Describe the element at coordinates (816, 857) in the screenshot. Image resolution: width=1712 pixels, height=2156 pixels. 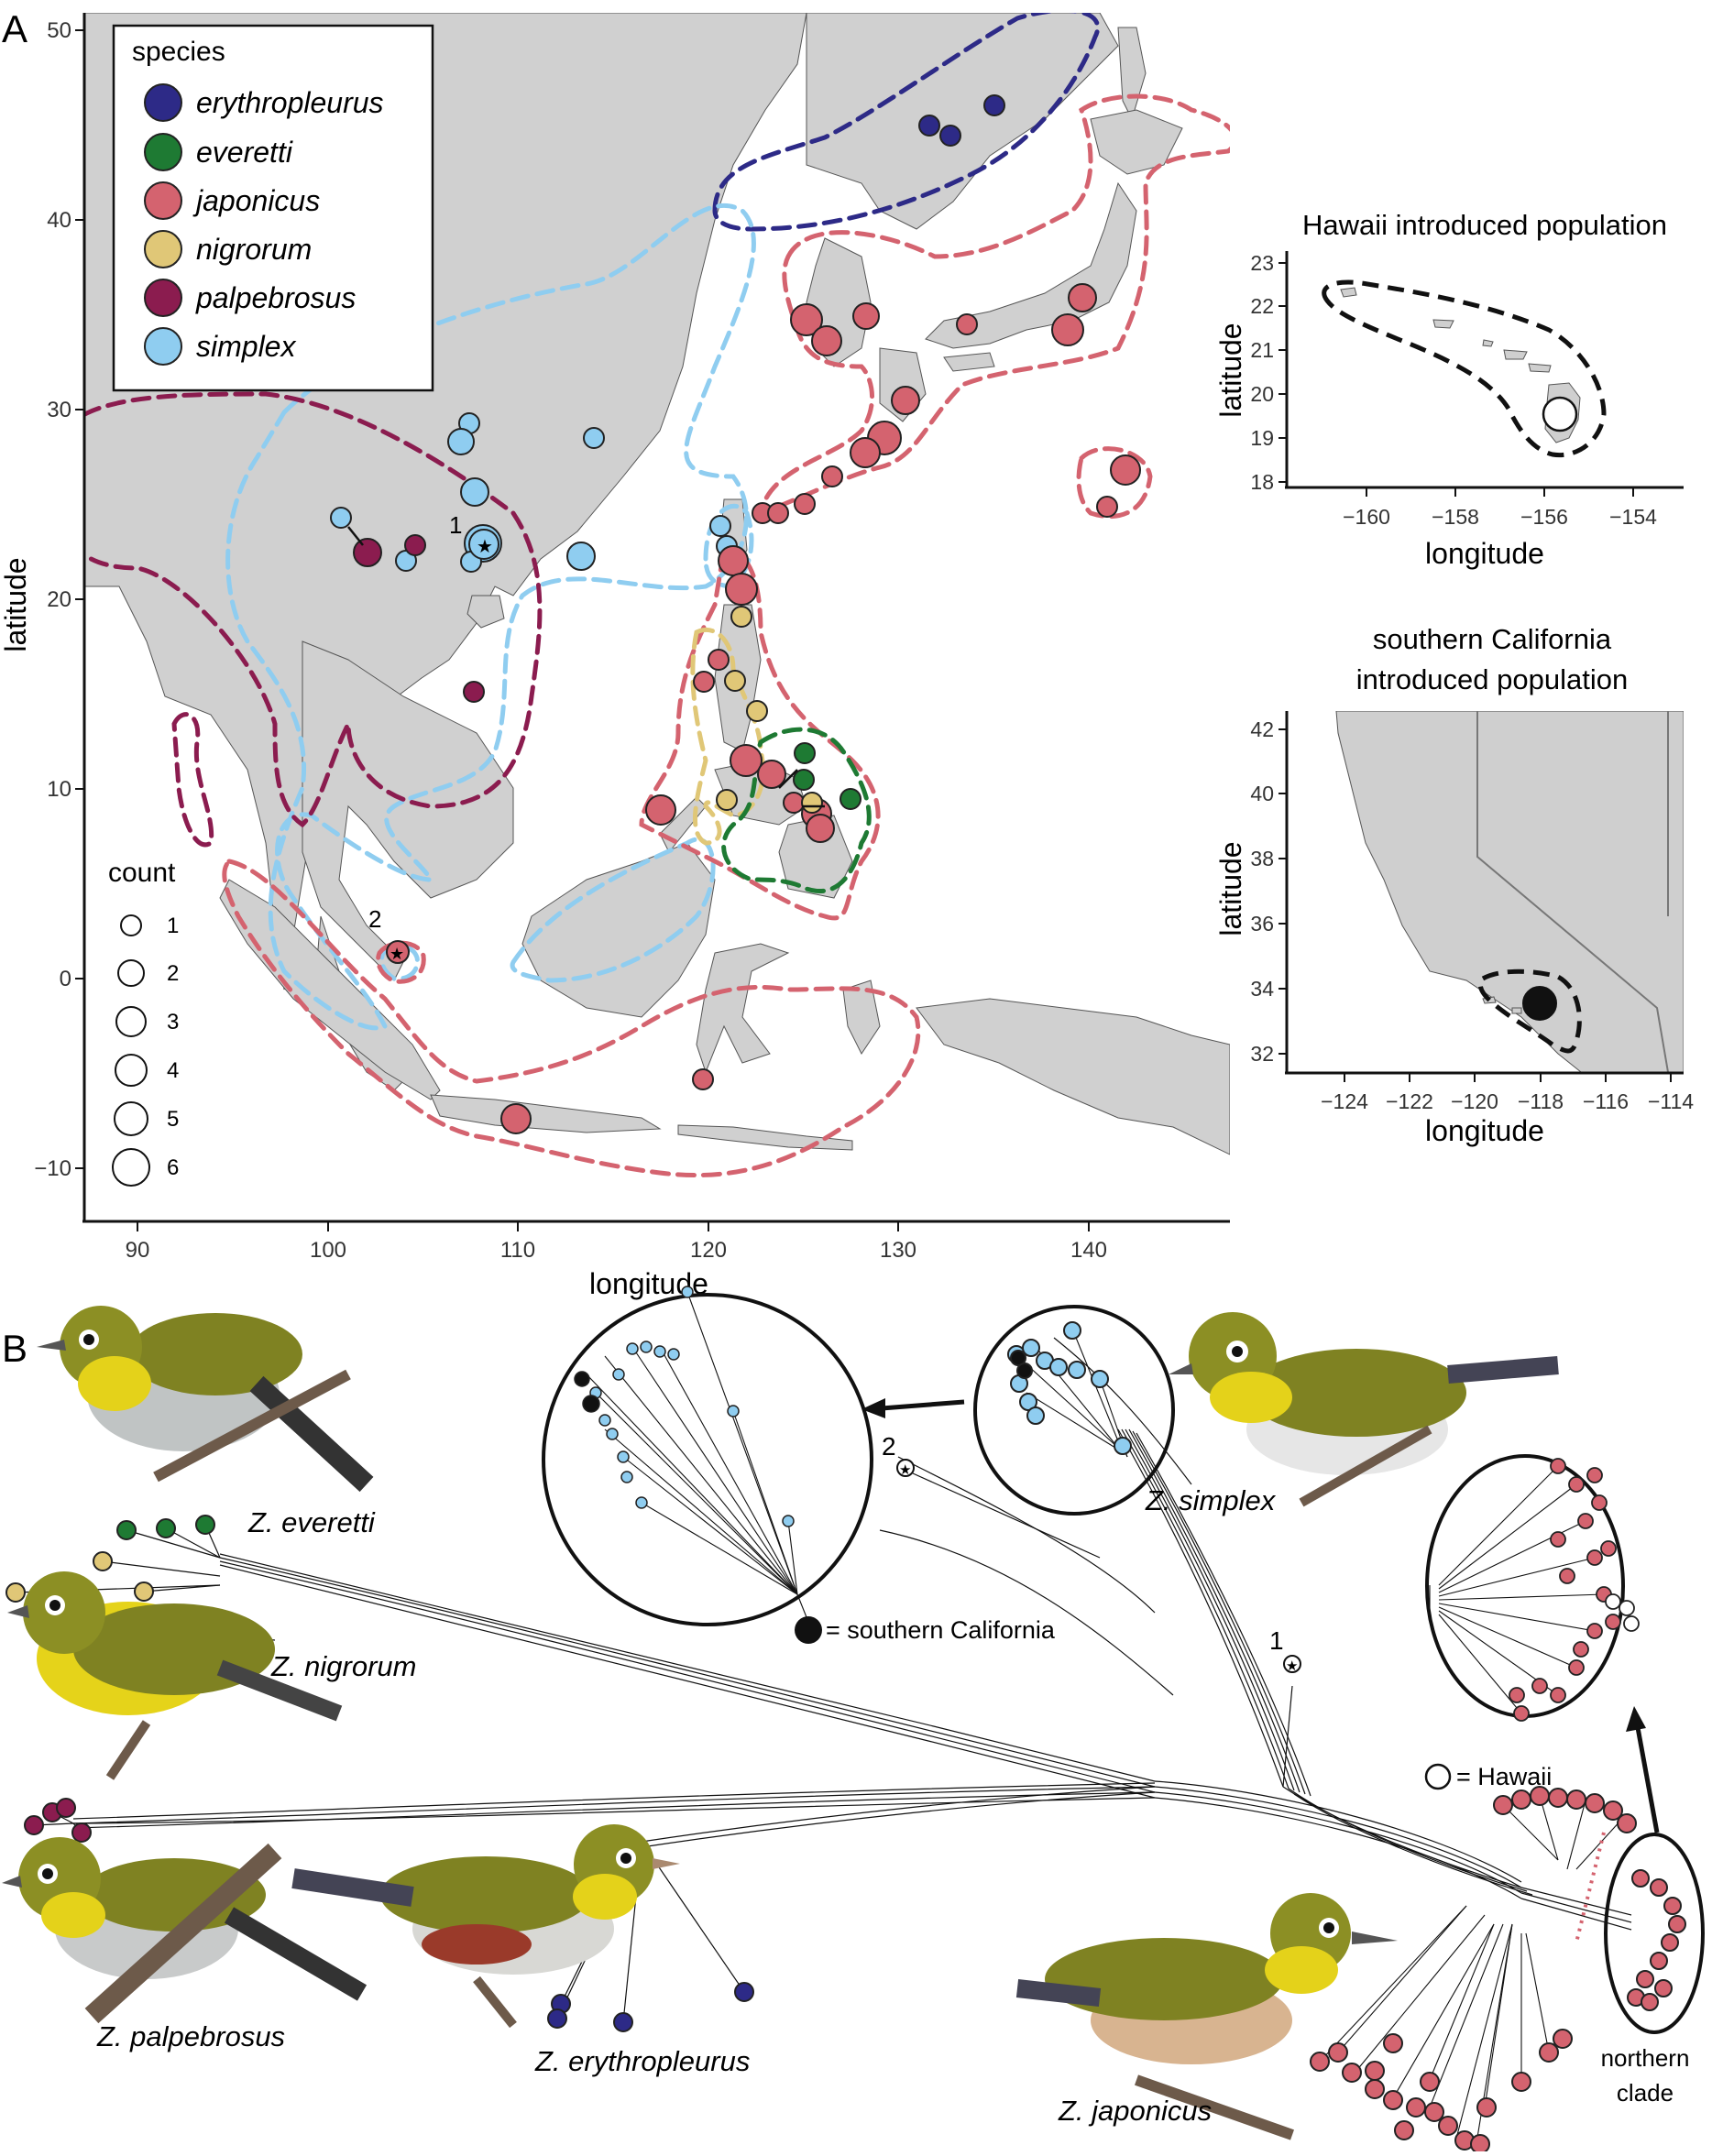
I see `land-mindanao` at that location.